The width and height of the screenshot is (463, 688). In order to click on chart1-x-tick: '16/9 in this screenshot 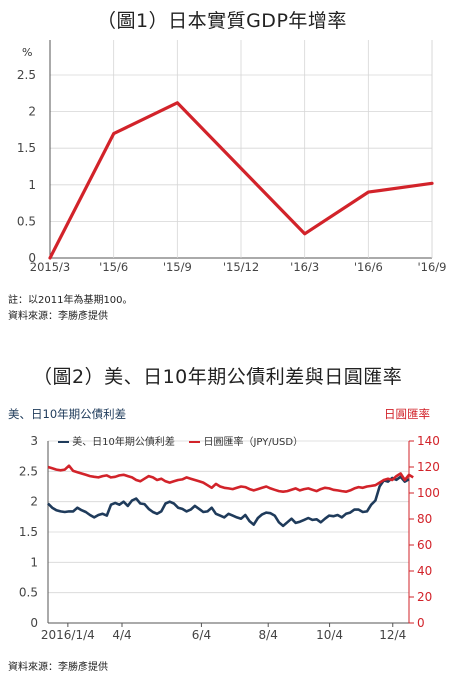, I will do `click(432, 267)`.